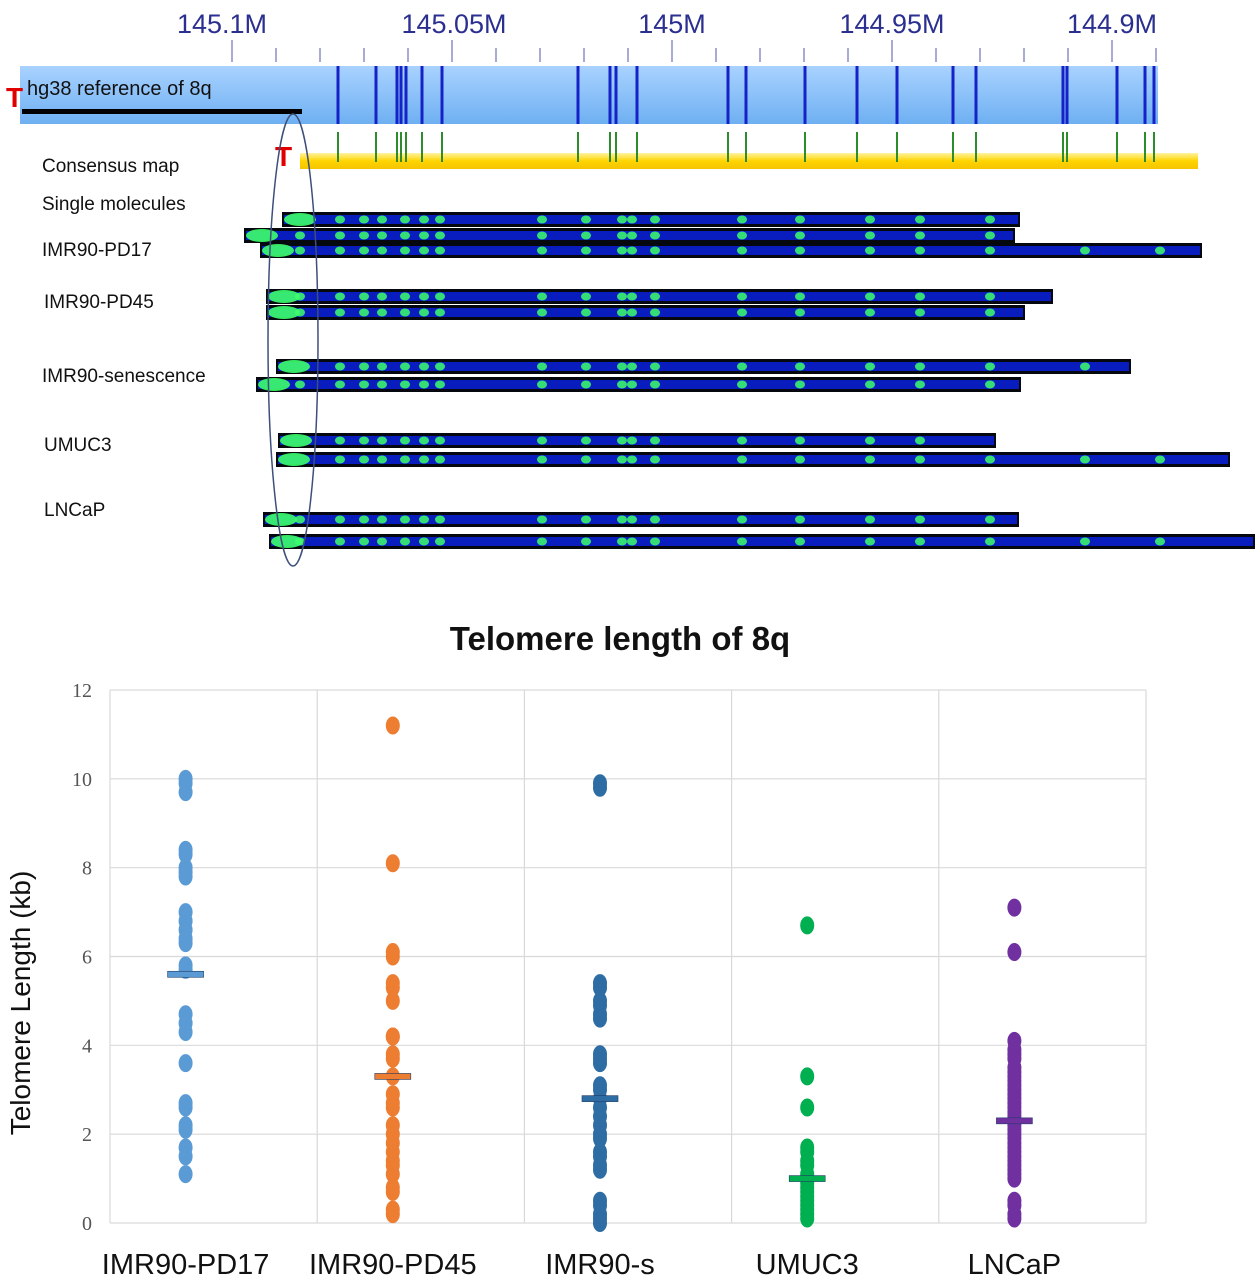 The height and width of the screenshot is (1280, 1259). Describe the element at coordinates (186, 1264) in the screenshot. I see `x-category-label: IMR90-PD17` at that location.